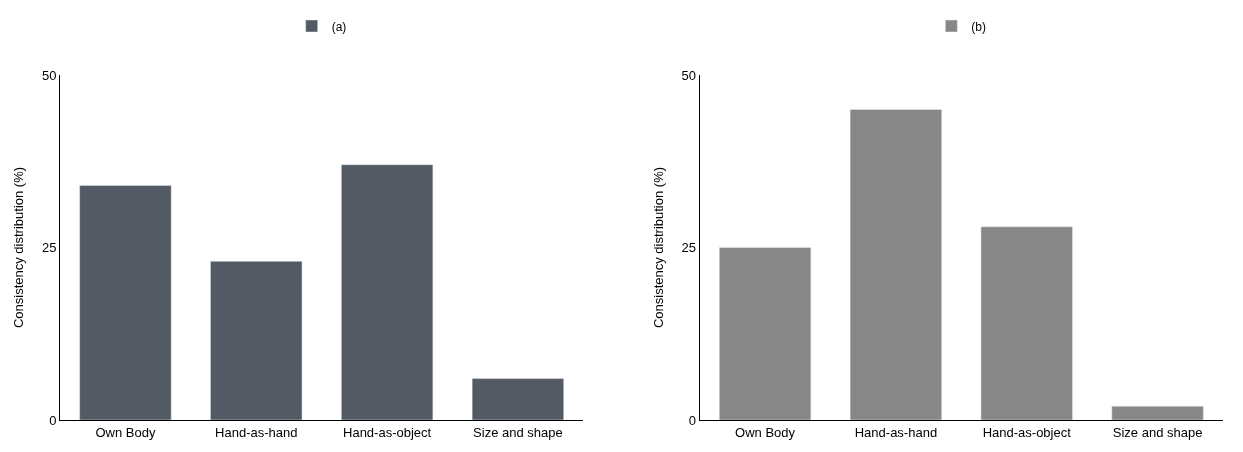 This screenshot has width=1243, height=452. What do you see at coordinates (339, 26) in the screenshot?
I see `legend-label: (a)` at bounding box center [339, 26].